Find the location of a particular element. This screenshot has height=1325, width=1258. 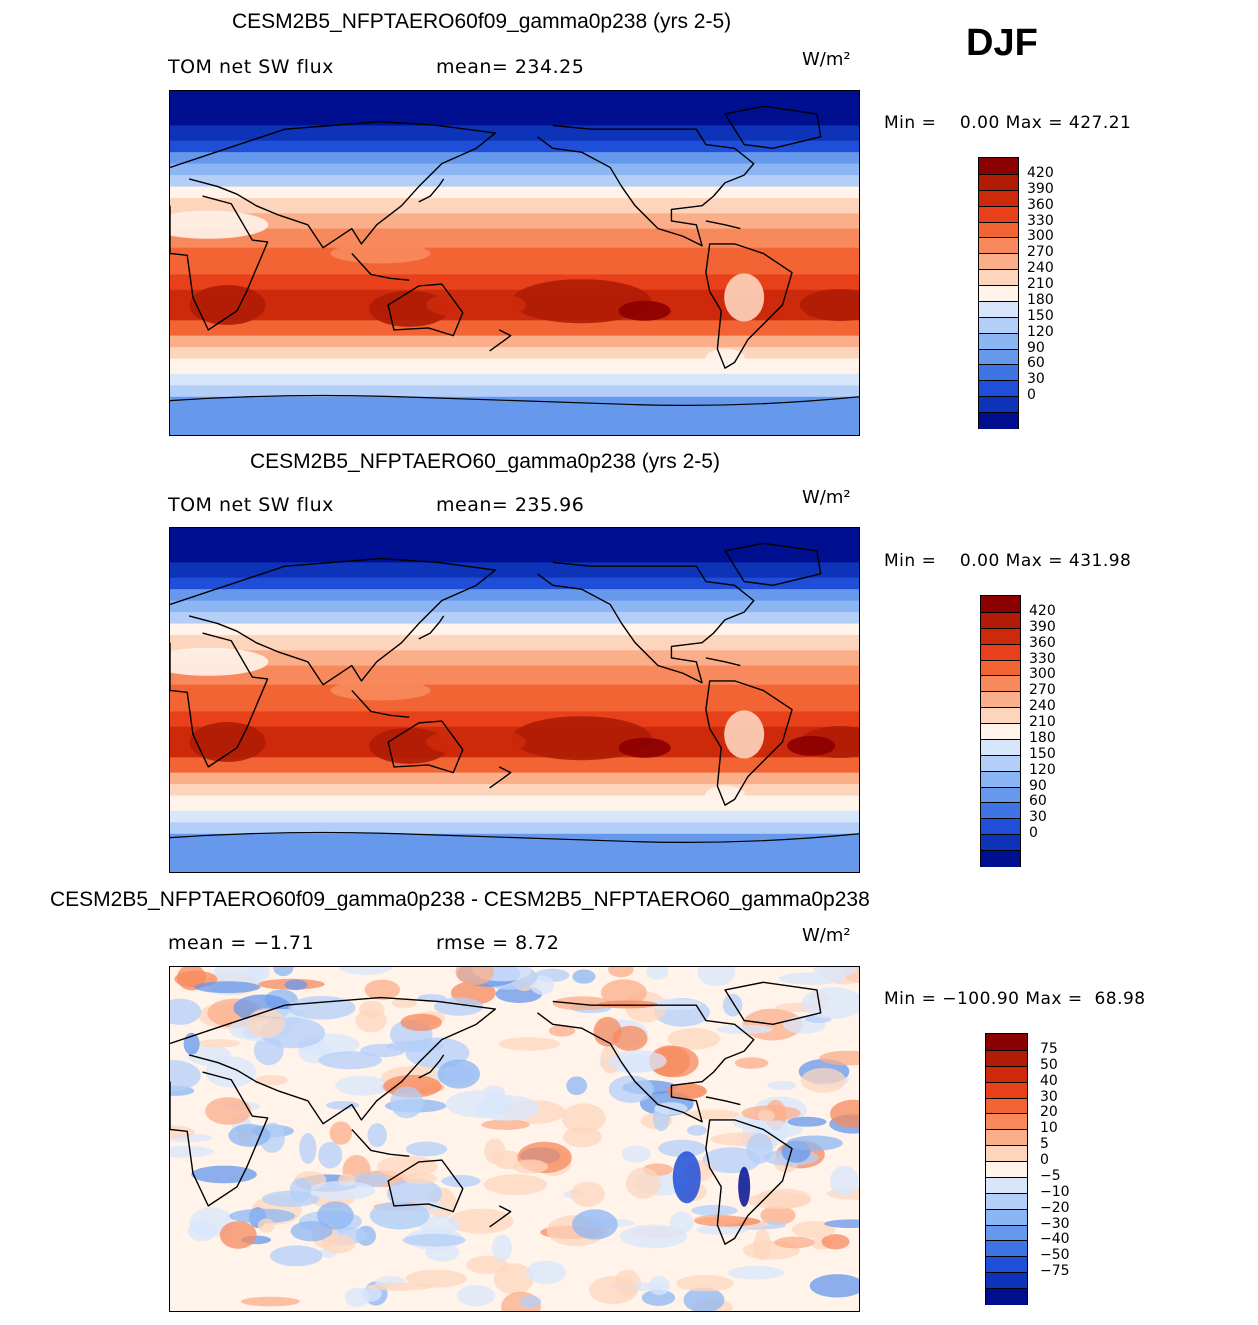

panel2-map-svg is located at coordinates (514, 700).